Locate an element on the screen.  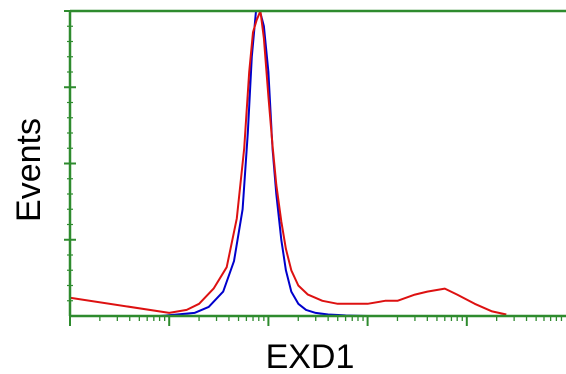
x-axis-ticks is located at coordinates (316, 321).